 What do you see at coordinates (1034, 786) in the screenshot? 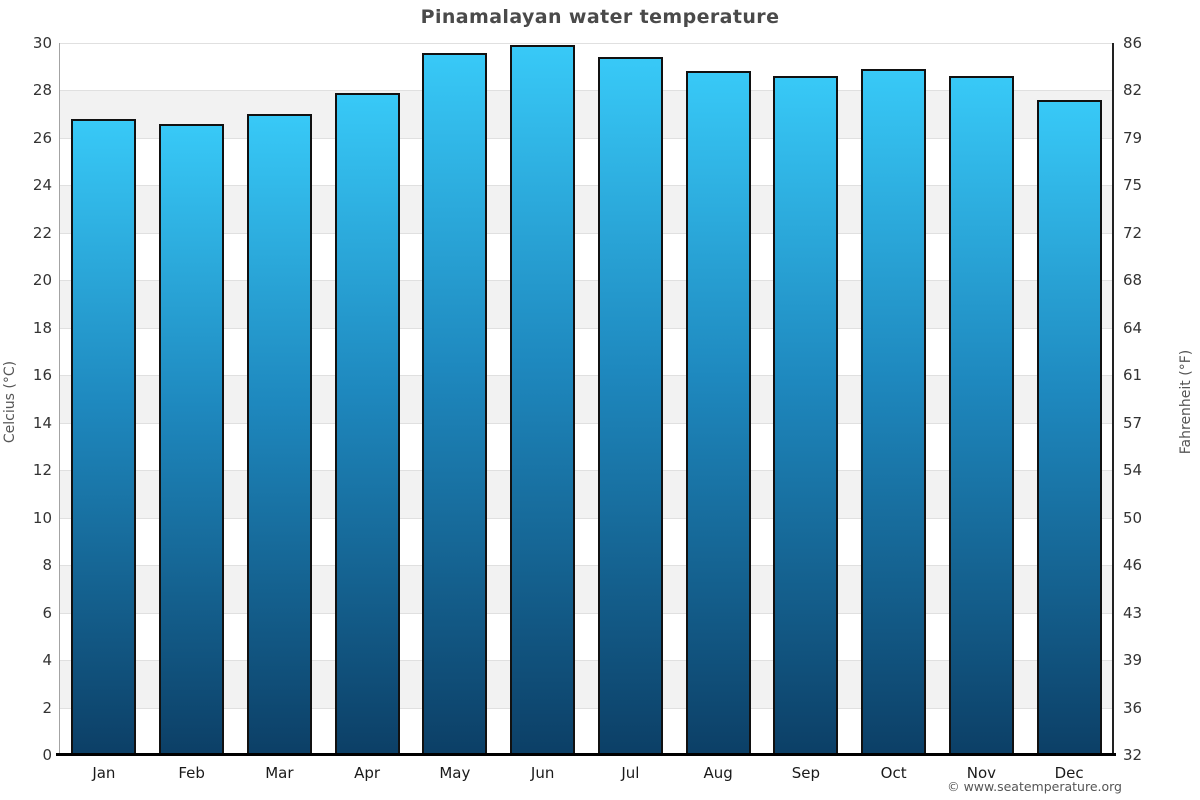
I see `copyright-text: © www.seatemperature.org` at bounding box center [1034, 786].